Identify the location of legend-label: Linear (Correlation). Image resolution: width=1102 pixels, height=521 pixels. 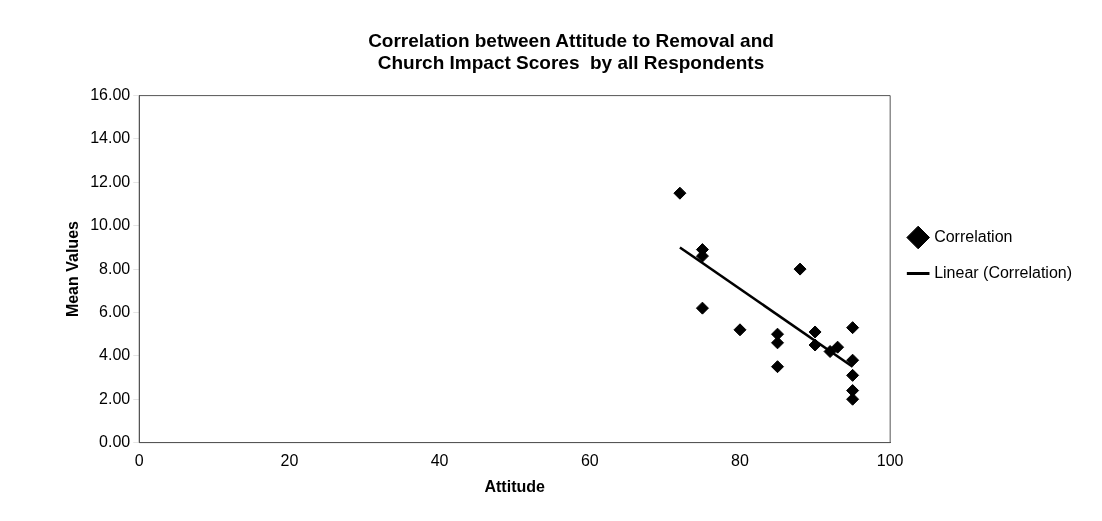
(1003, 272).